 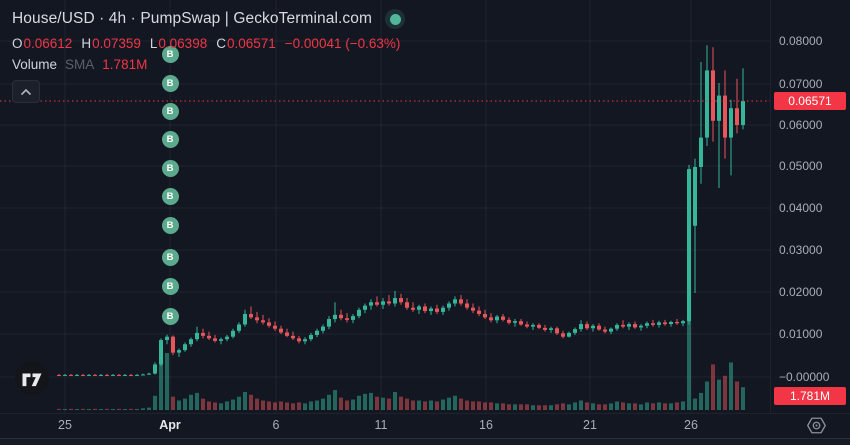 I want to click on time-axis-divider, so click(x=425, y=413).